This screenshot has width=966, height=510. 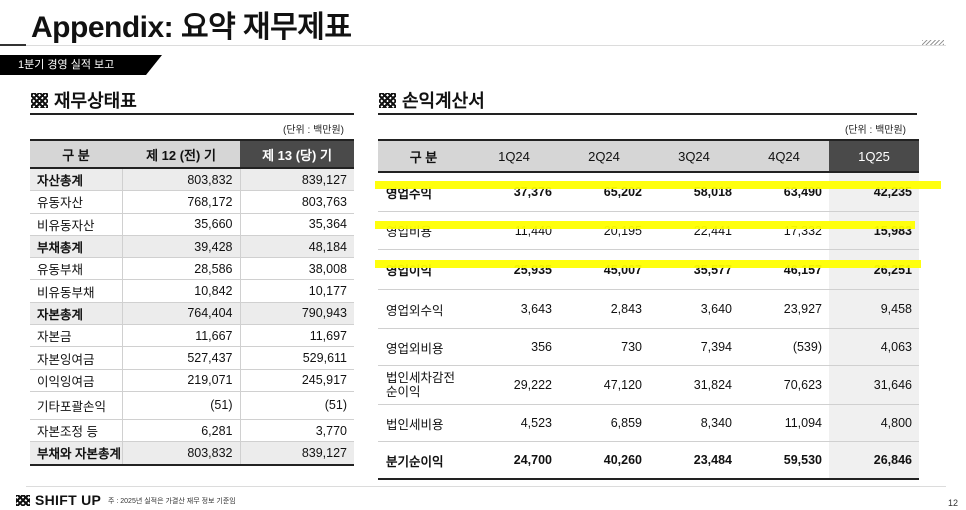 What do you see at coordinates (58, 500) in the screenshot?
I see `company-logo: SHIFT UP` at bounding box center [58, 500].